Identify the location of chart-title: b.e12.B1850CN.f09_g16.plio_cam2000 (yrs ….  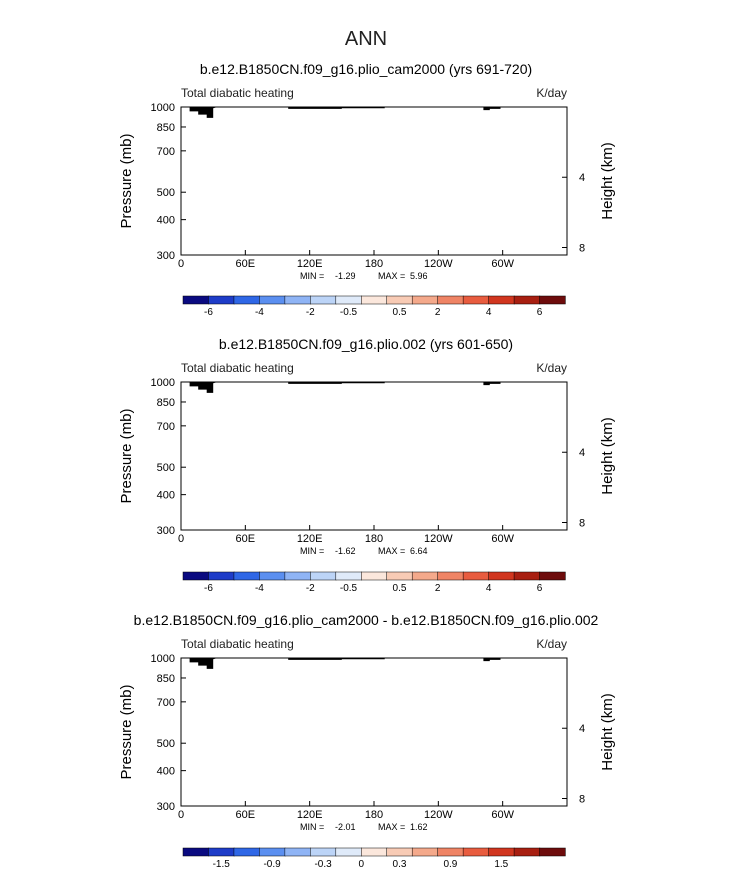
(366, 69).